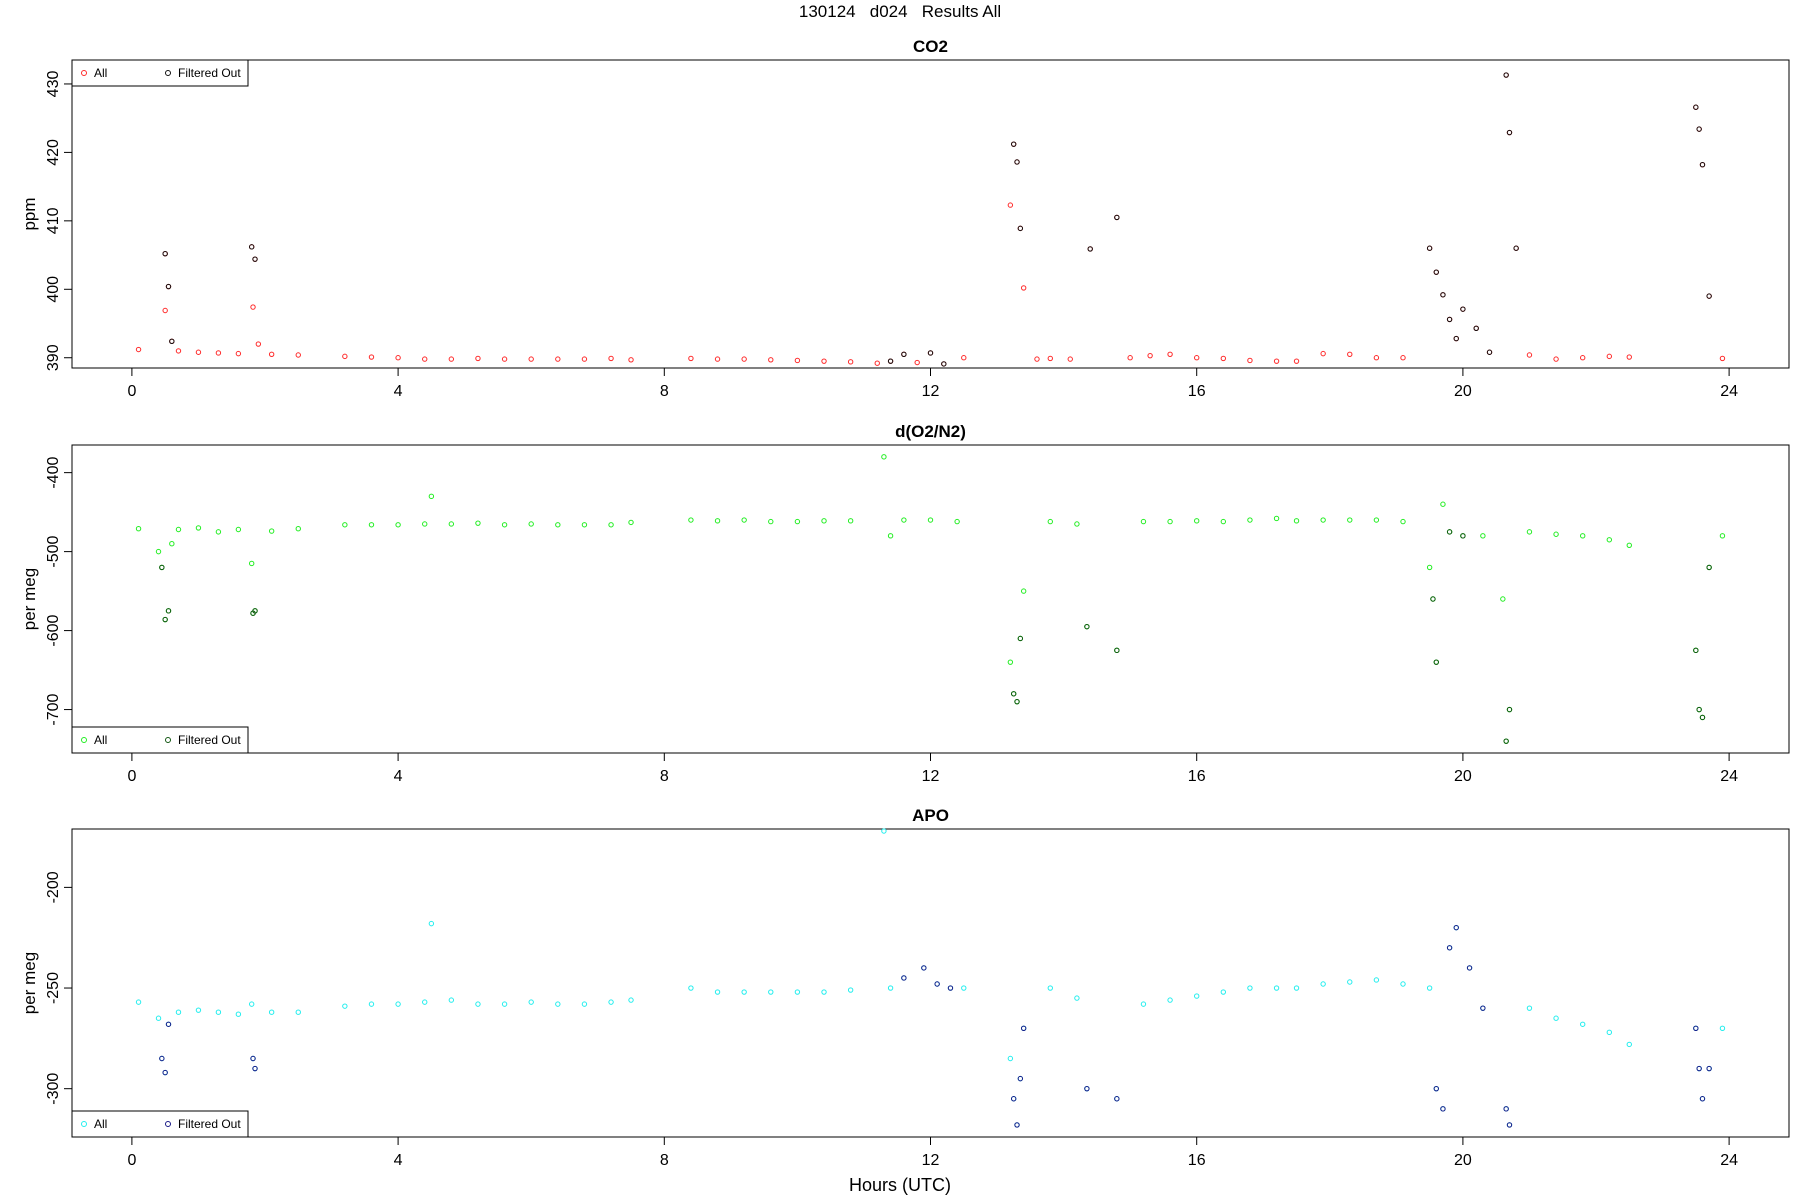 The height and width of the screenshot is (1200, 1800). Describe the element at coordinates (209, 740) in the screenshot. I see `legend-label-filtered: Filtered Out` at that location.